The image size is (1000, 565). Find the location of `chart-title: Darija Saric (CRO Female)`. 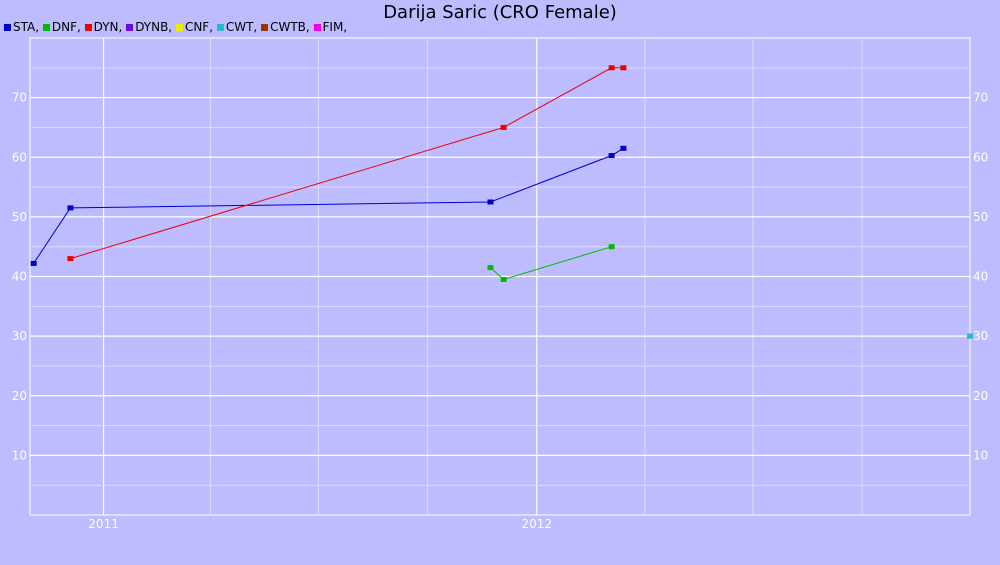

chart-title: Darija Saric (CRO Female) is located at coordinates (500, 12).